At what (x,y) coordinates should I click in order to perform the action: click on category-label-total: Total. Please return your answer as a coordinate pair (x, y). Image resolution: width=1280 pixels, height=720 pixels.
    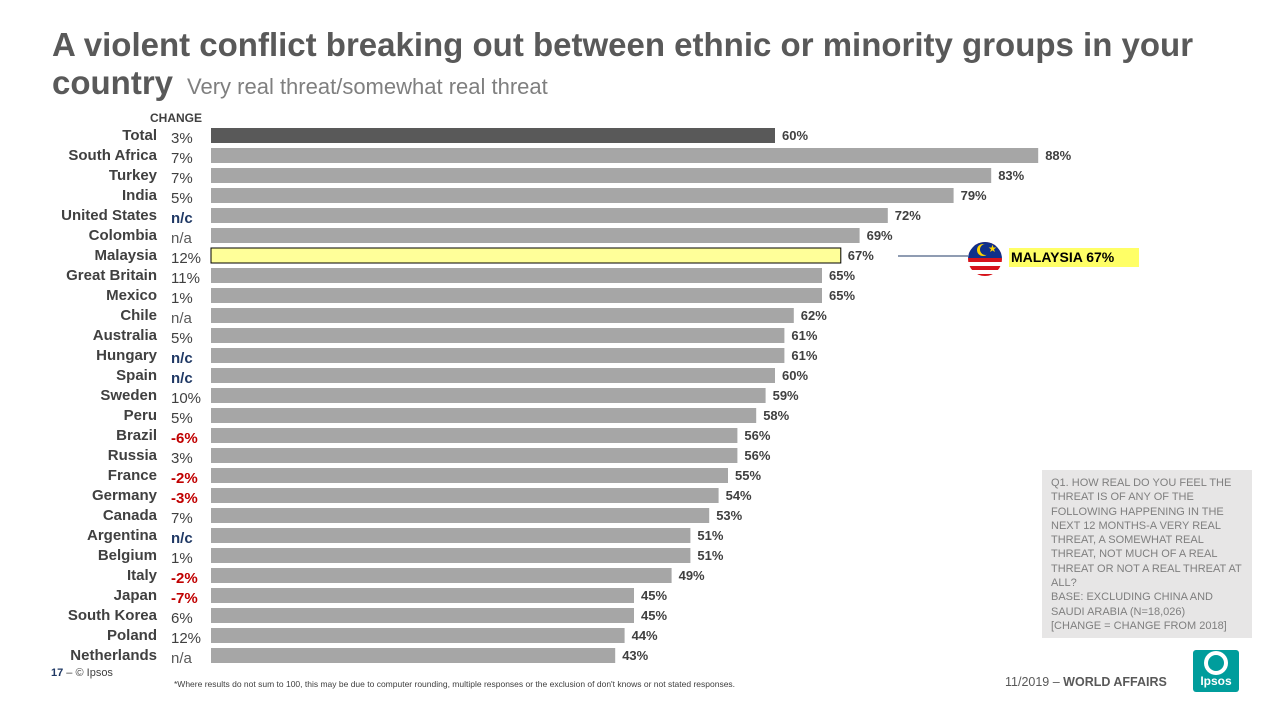
    Looking at the image, I should click on (139, 135).